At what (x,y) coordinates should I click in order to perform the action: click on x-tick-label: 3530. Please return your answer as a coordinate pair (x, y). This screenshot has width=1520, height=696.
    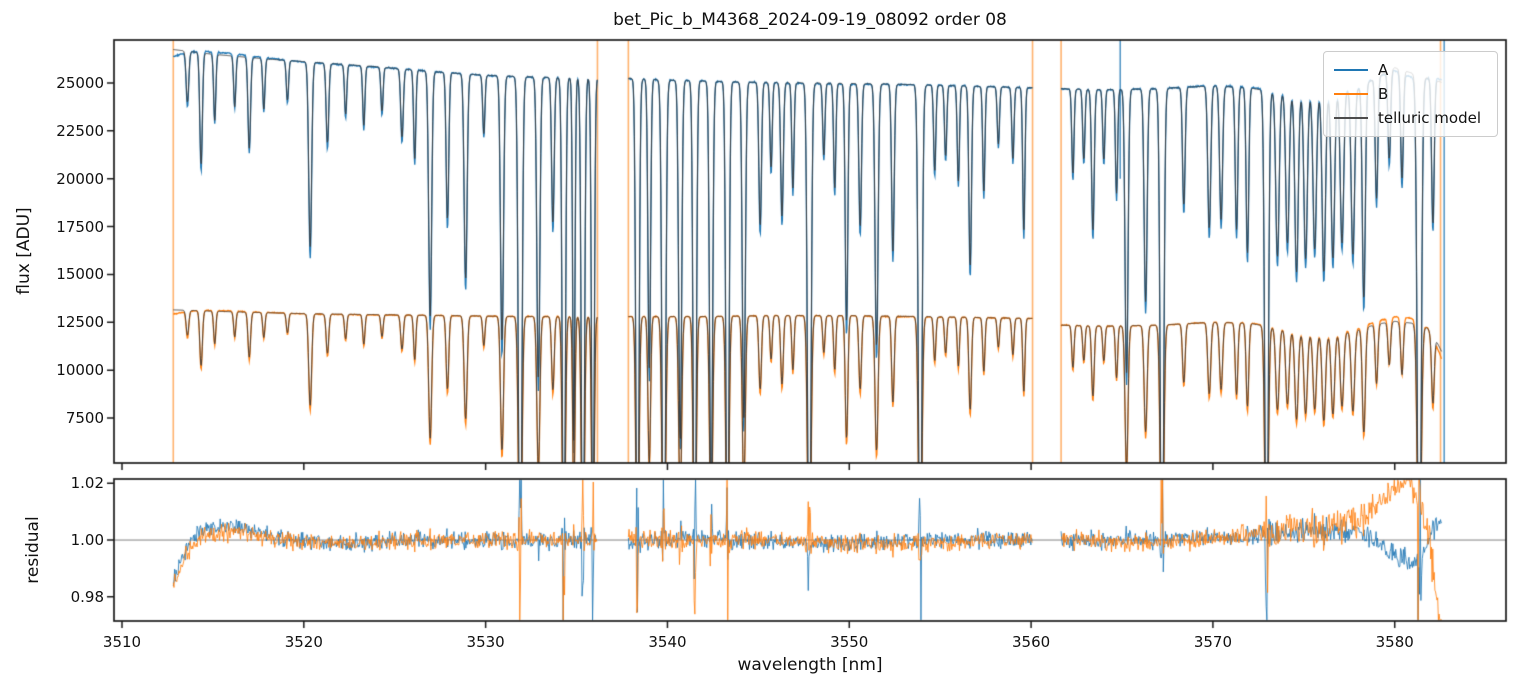
    Looking at the image, I should click on (485, 642).